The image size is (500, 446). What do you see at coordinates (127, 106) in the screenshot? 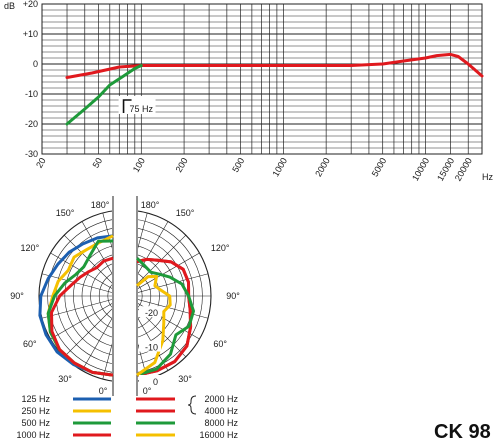
I see `lowcut-symbol` at bounding box center [127, 106].